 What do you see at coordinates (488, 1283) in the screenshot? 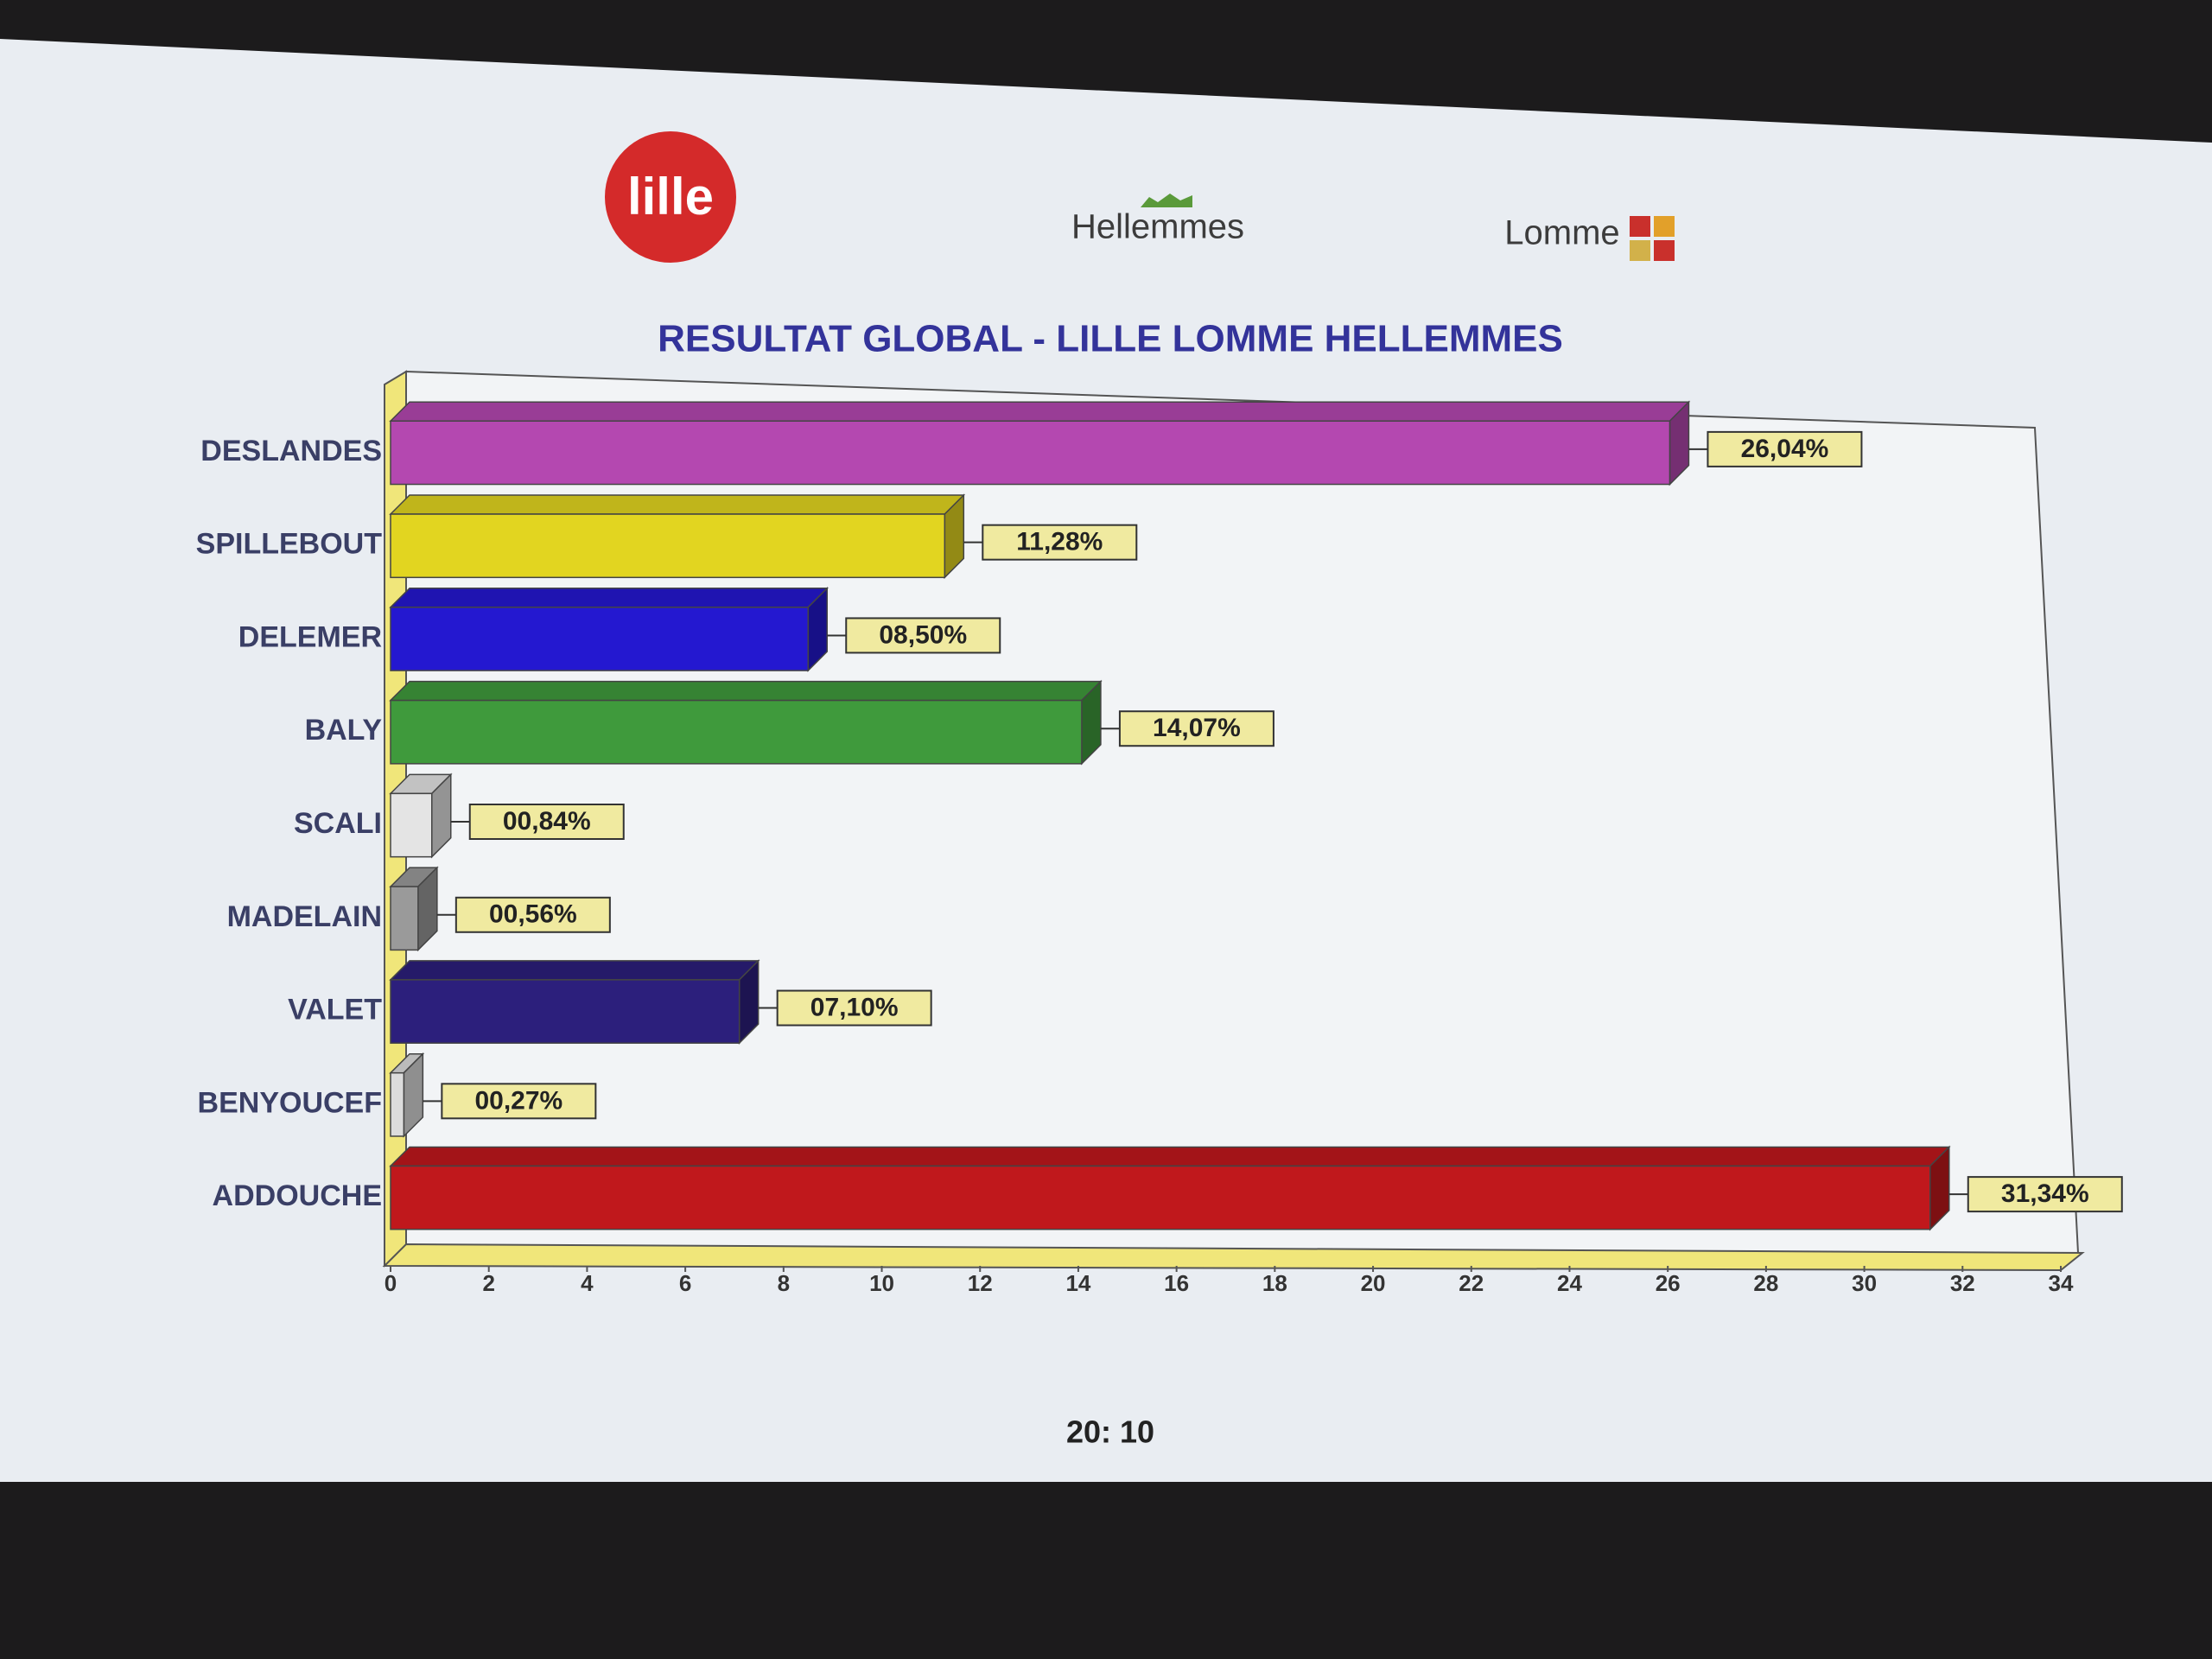
I see `x-tick-label: 2` at bounding box center [488, 1283].